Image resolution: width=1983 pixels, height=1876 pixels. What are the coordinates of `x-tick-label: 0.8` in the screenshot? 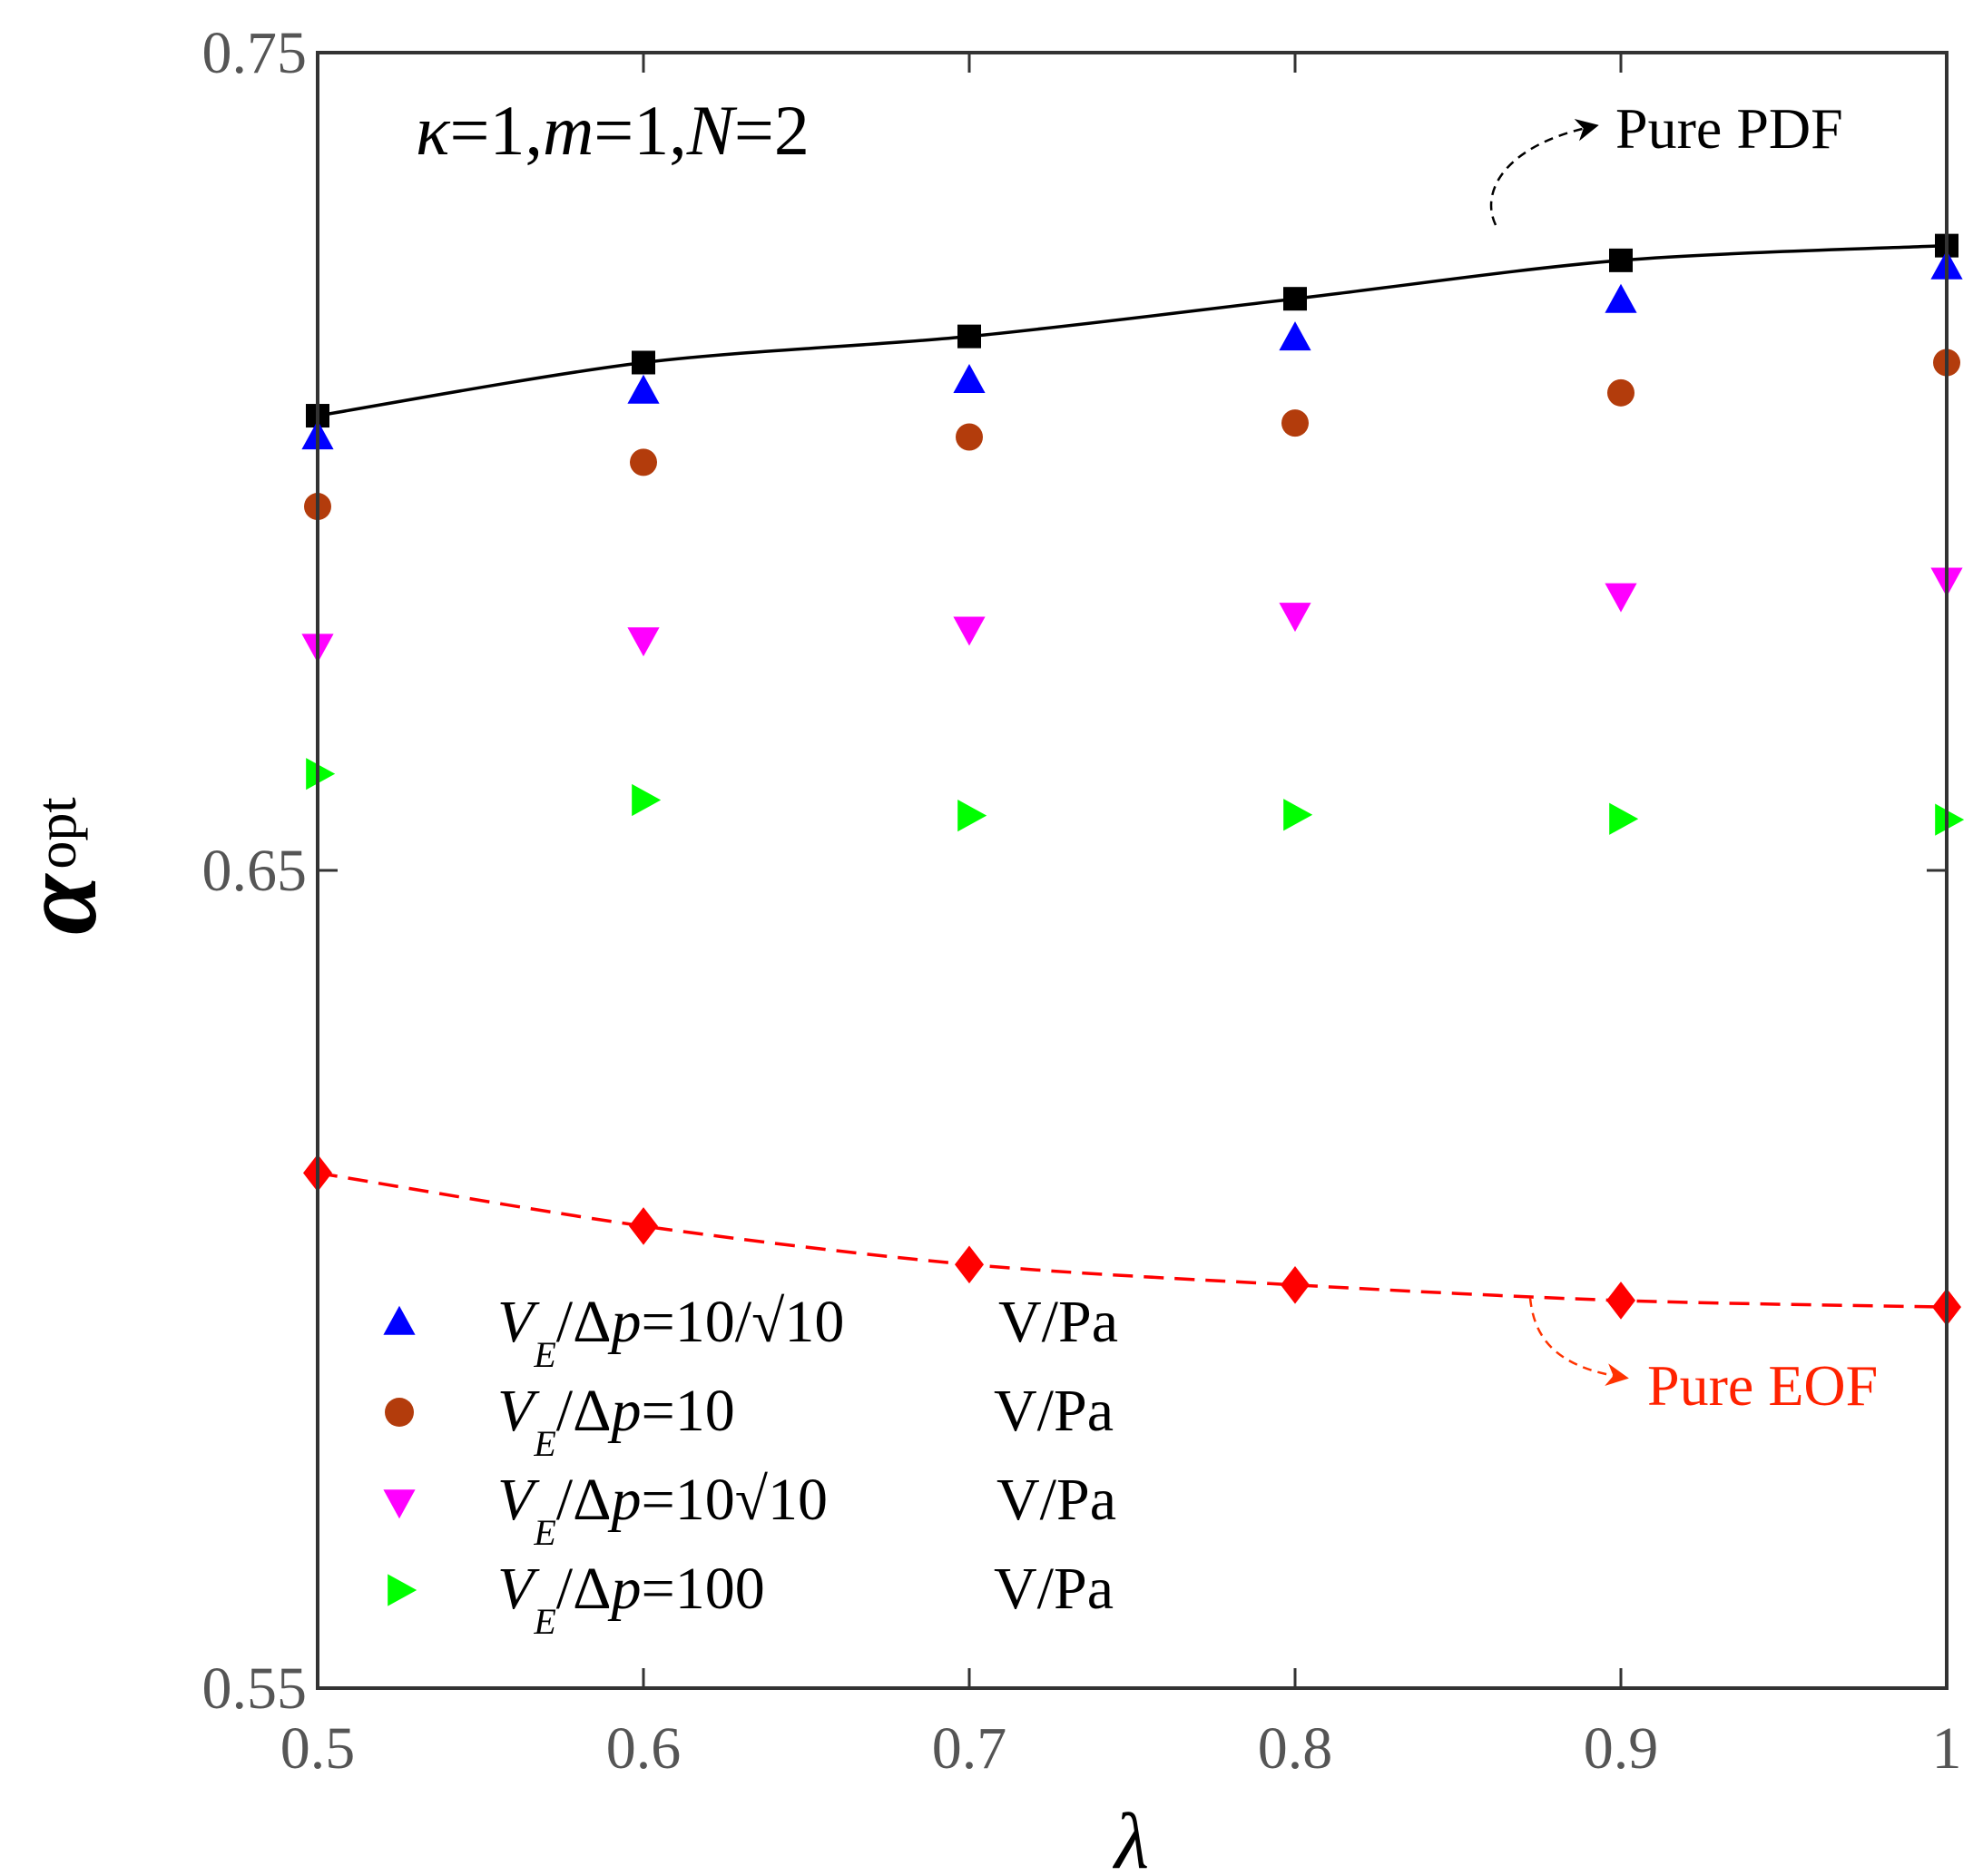 It's located at (1296, 1749).